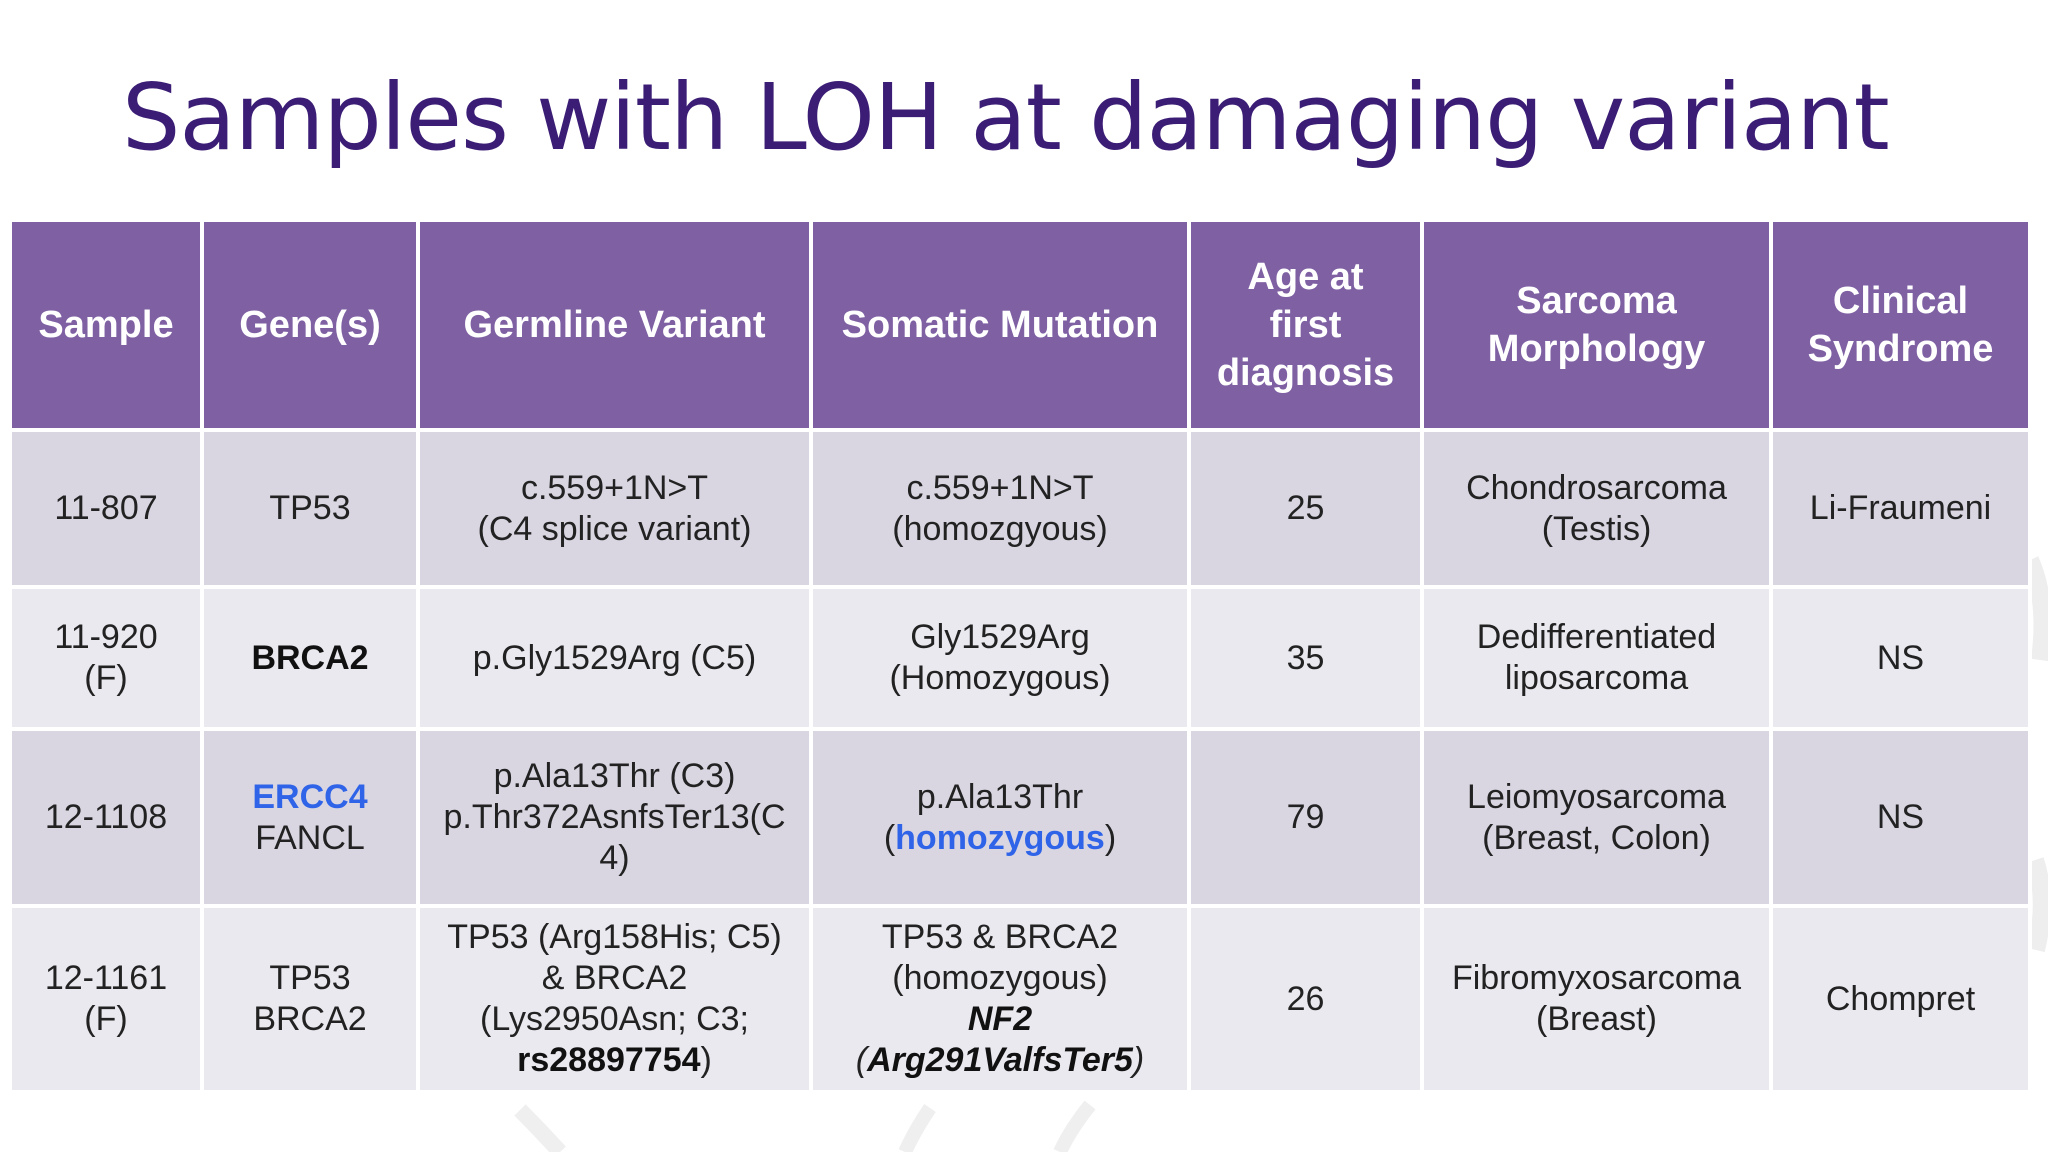  Describe the element at coordinates (1000, 837) in the screenshot. I see `zygosity-highlight: homozygous` at that location.